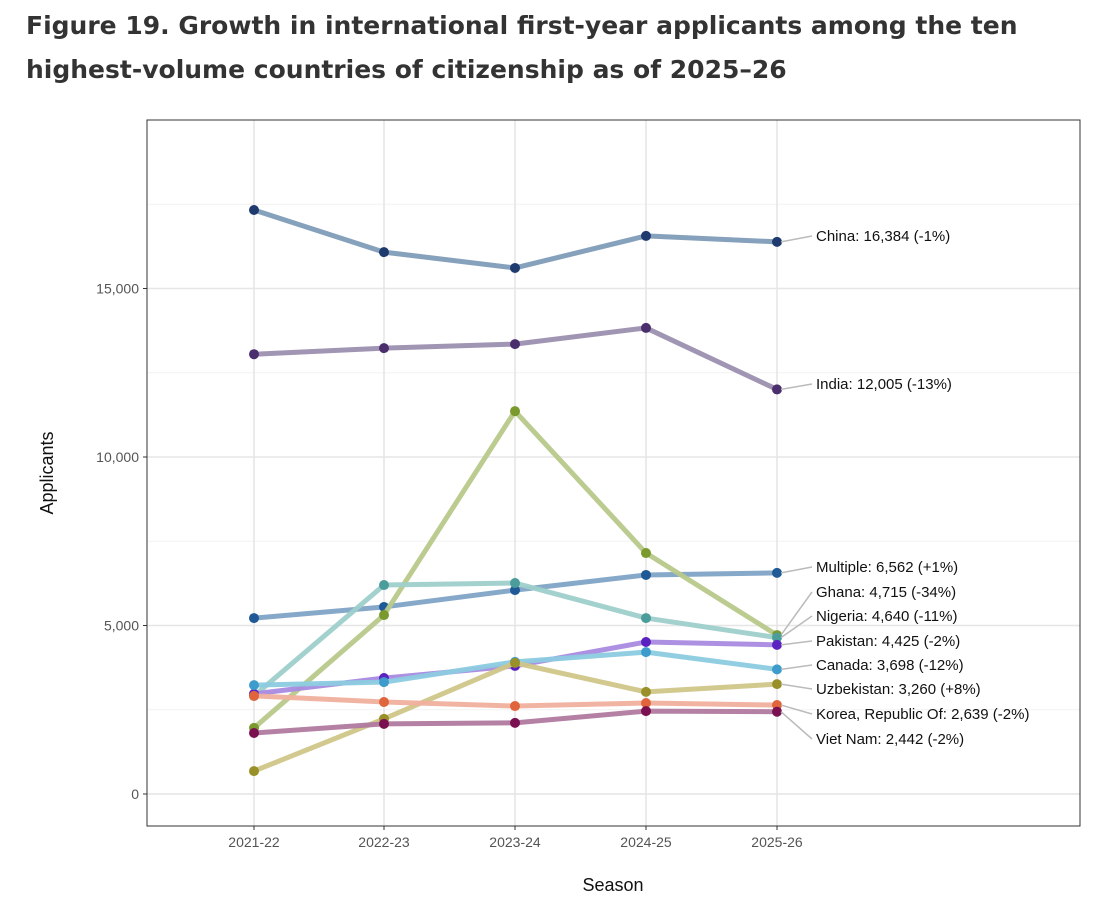 The height and width of the screenshot is (906, 1094). What do you see at coordinates (606, 727) in the screenshot?
I see `series-viet-nam: Viet Nam: 2,442 (-2%)` at bounding box center [606, 727].